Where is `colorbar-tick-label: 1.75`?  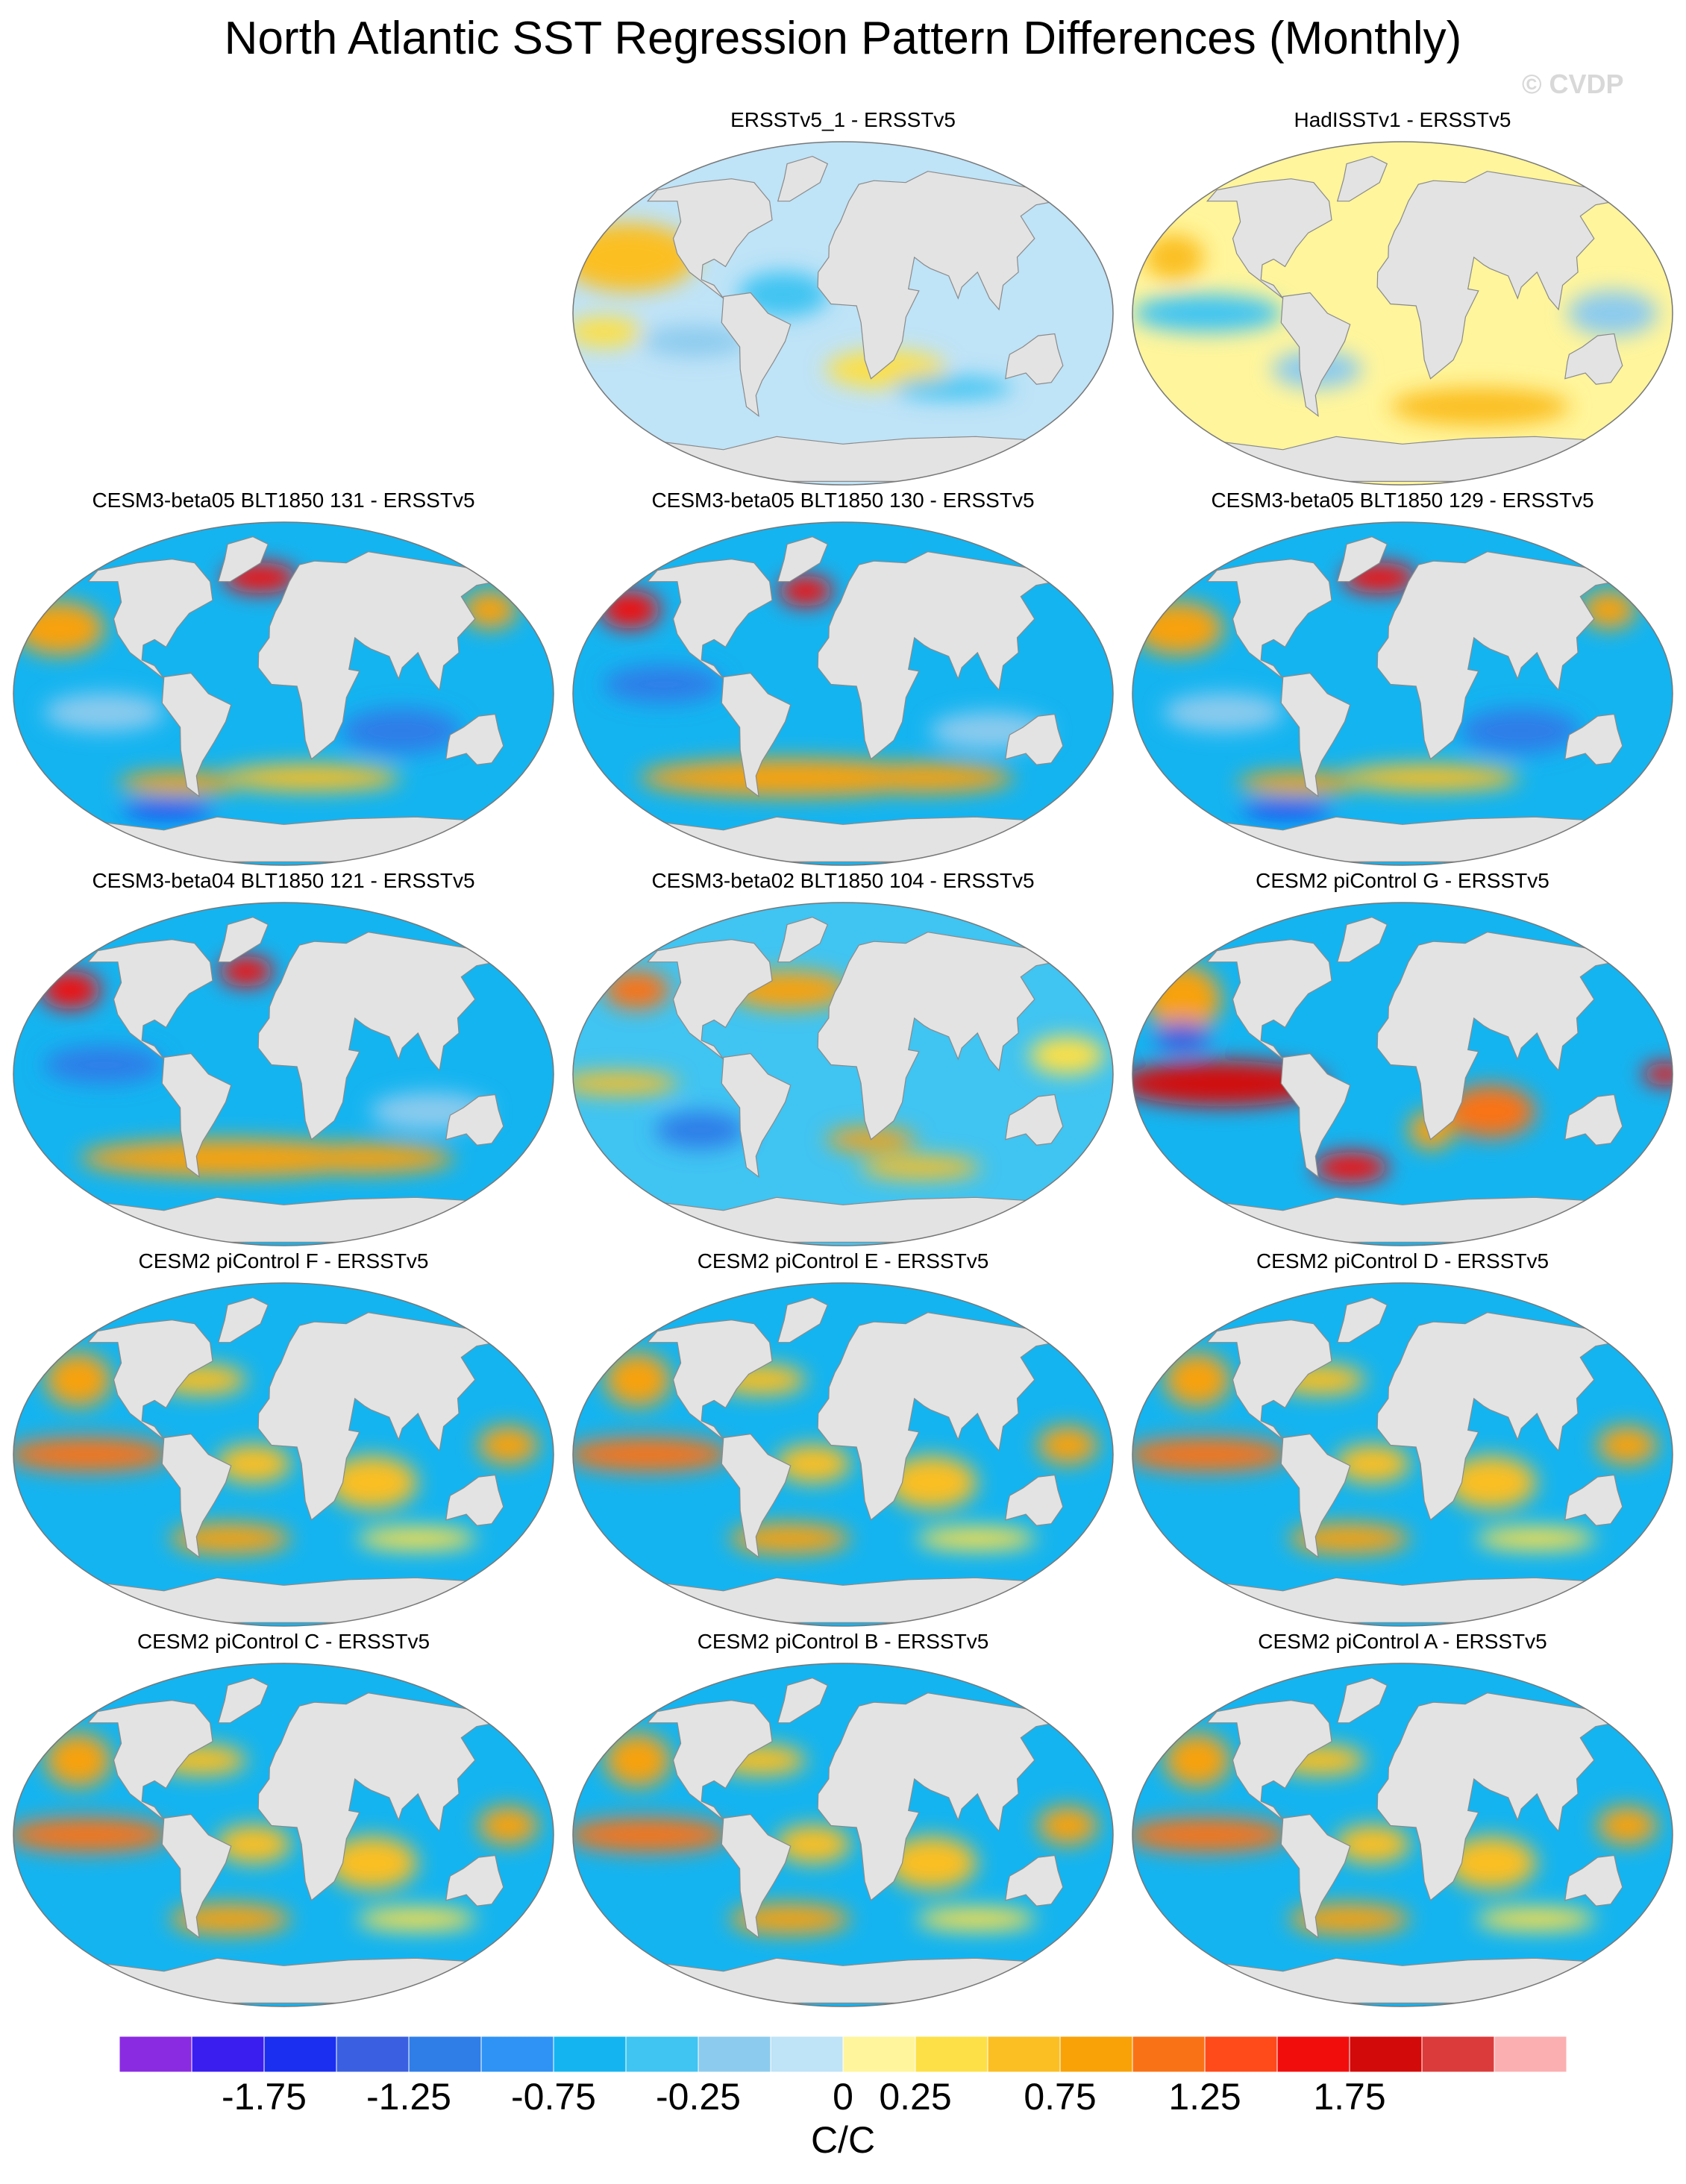 colorbar-tick-label: 1.75 is located at coordinates (1349, 2097).